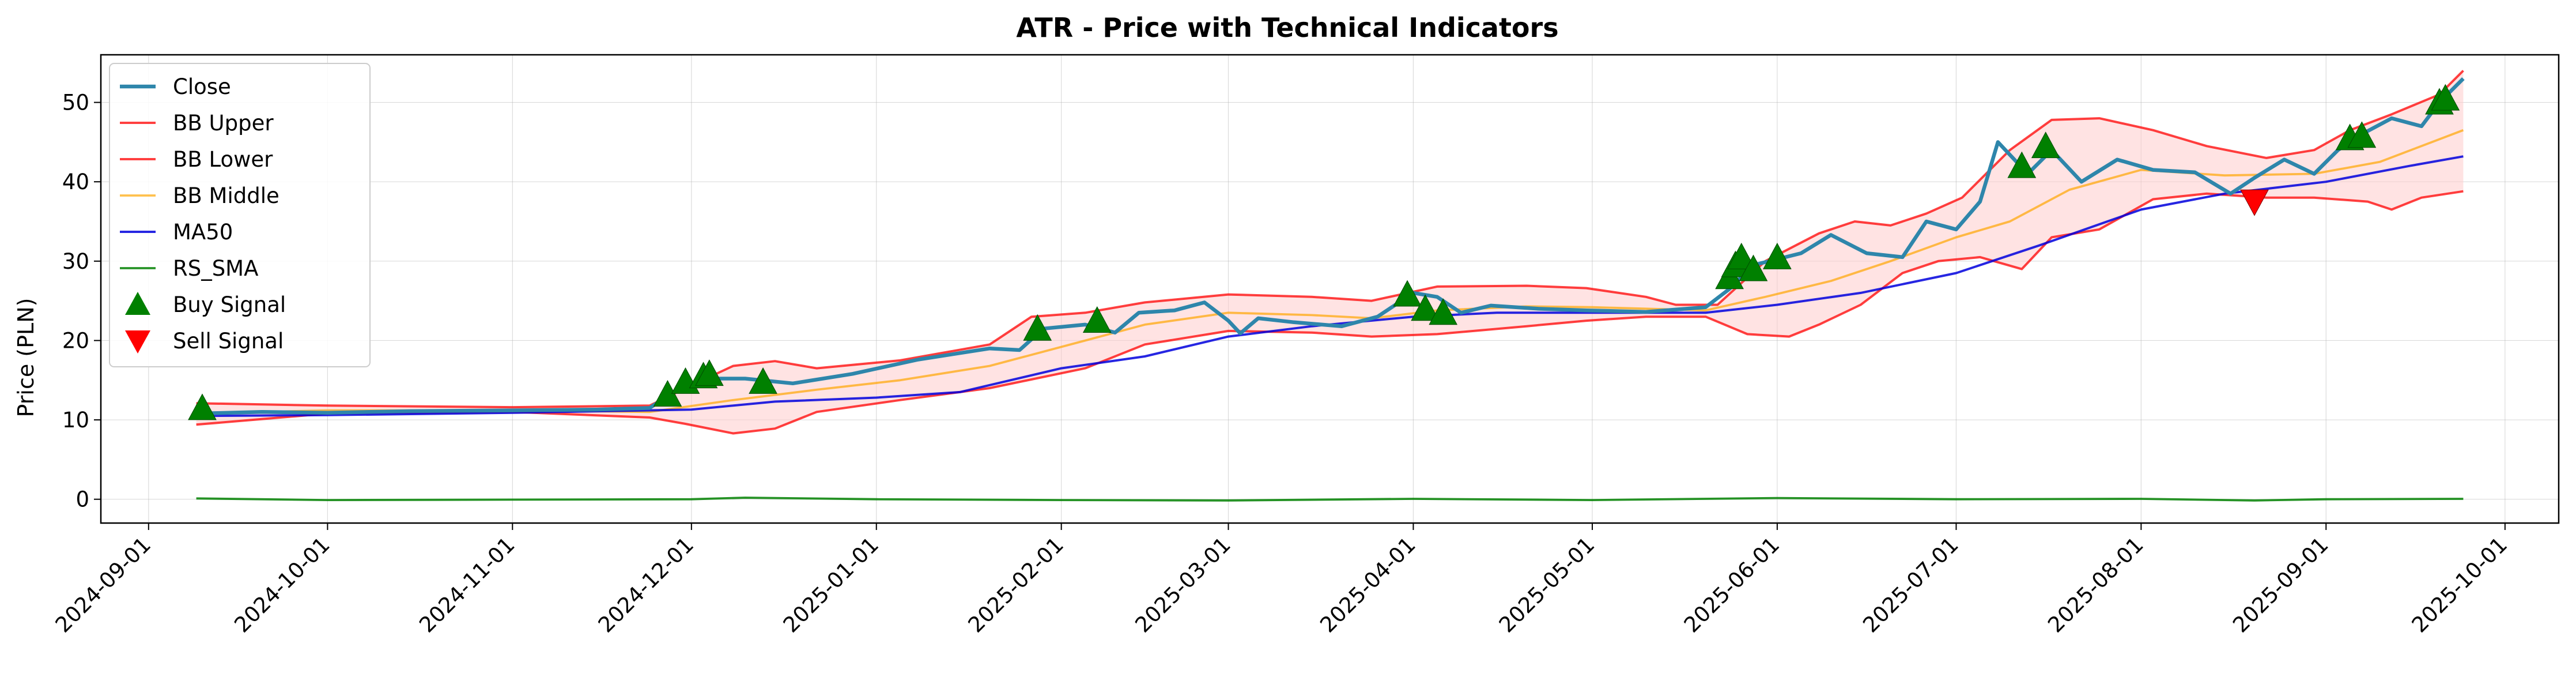  I want to click on legend-swatch-sell, so click(137, 342).